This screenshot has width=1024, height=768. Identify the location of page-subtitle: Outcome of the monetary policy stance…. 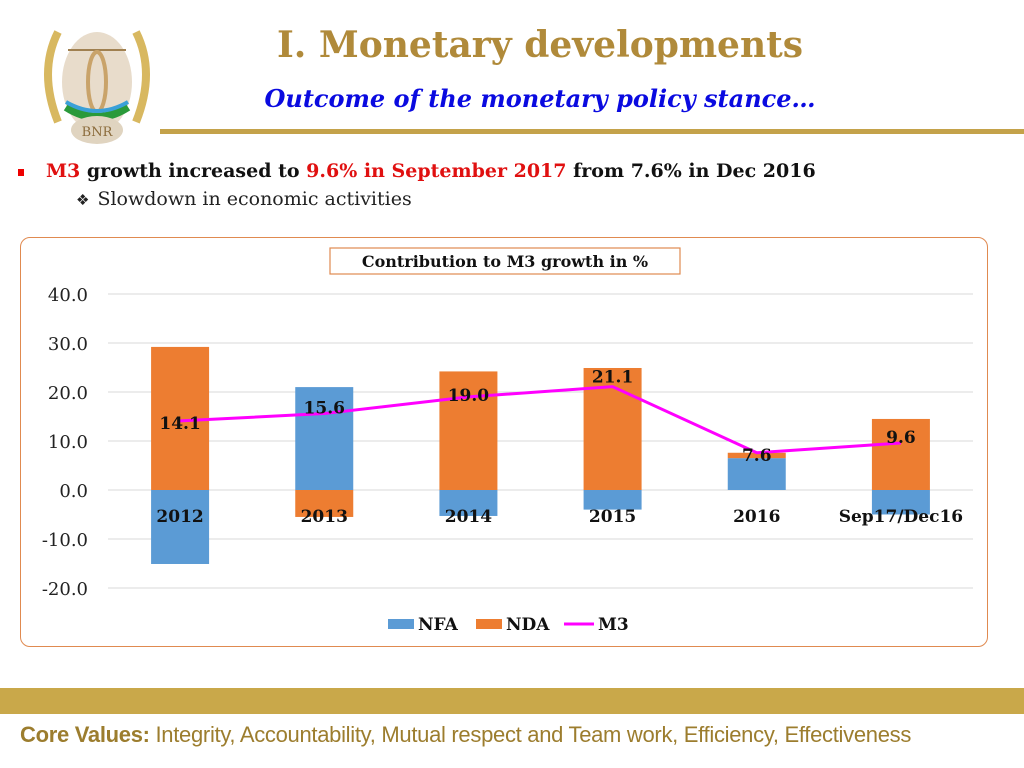
(540, 98).